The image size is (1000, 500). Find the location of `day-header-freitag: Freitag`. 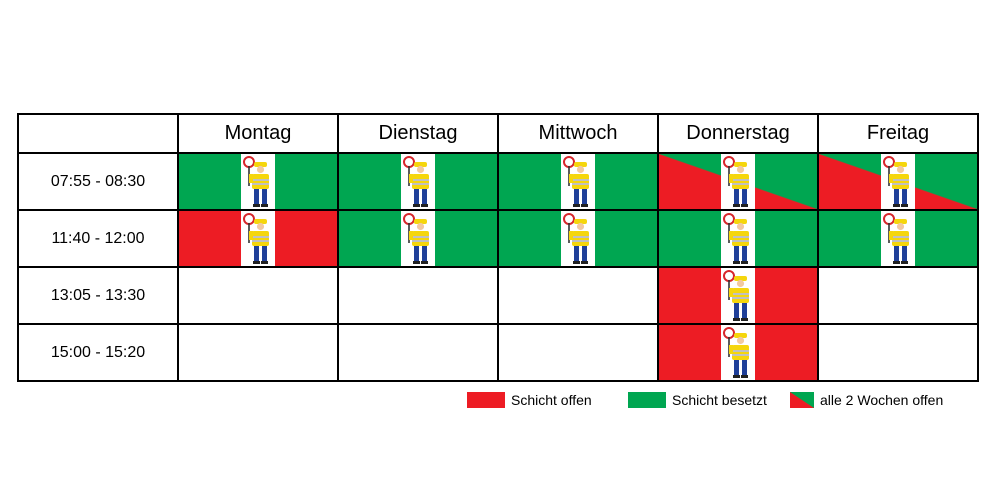

day-header-freitag: Freitag is located at coordinates (898, 133).